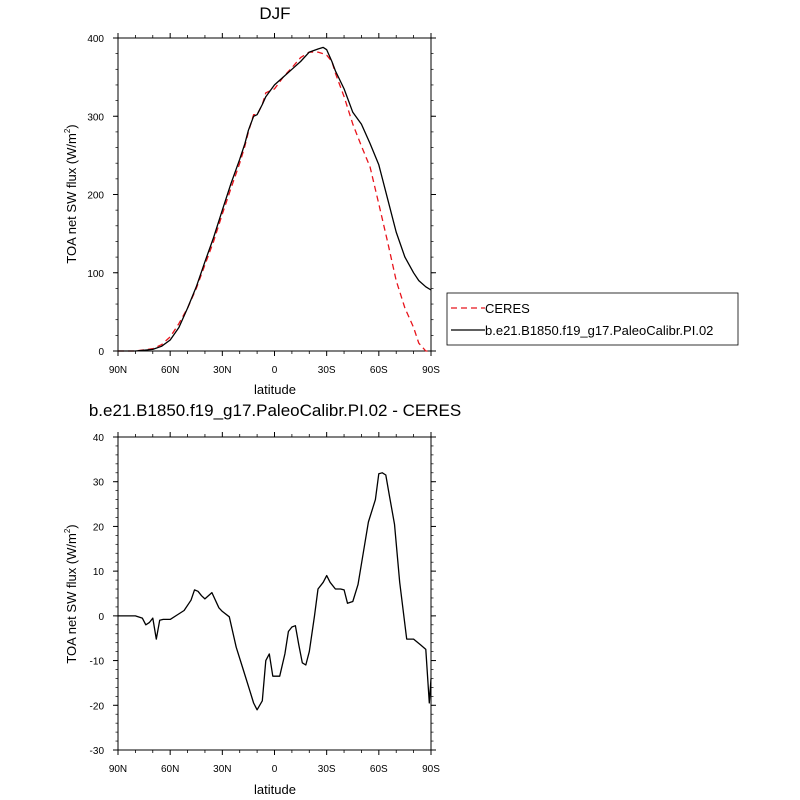 The height and width of the screenshot is (800, 800). Describe the element at coordinates (275, 389) in the screenshot. I see `top-x-axis-label: latitude` at that location.